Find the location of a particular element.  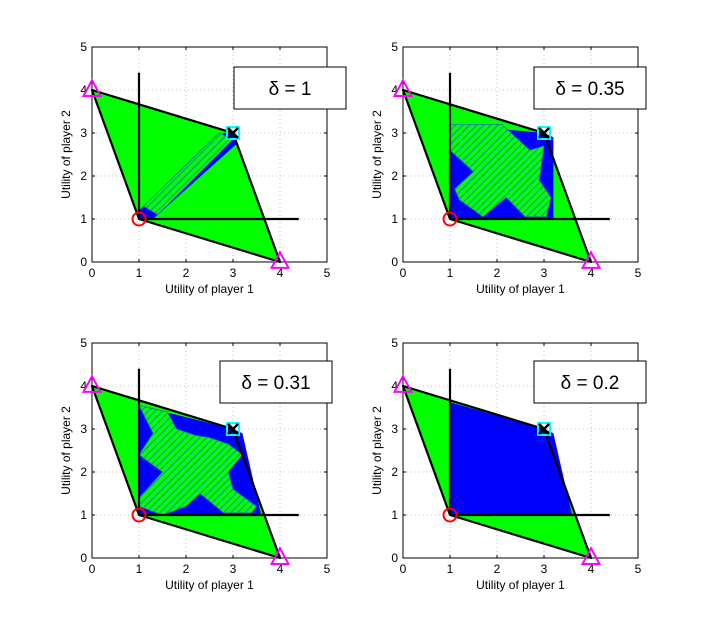

delta-label: δ = 0.2 is located at coordinates (590, 383).